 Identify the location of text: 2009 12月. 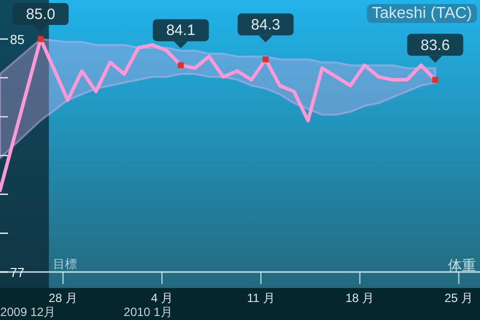
(28, 312).